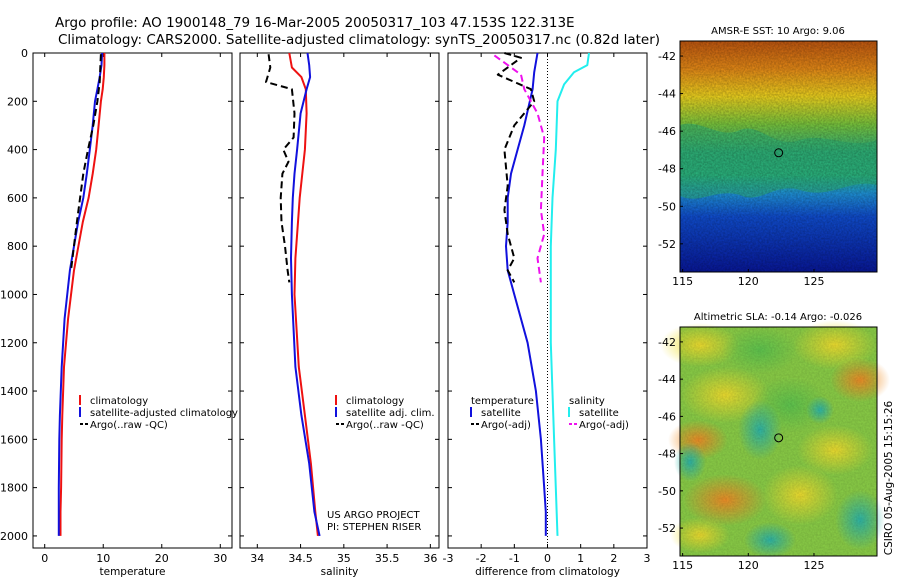 This screenshot has height=580, width=900. I want to click on y-tick-label: 600, so click(17, 198).